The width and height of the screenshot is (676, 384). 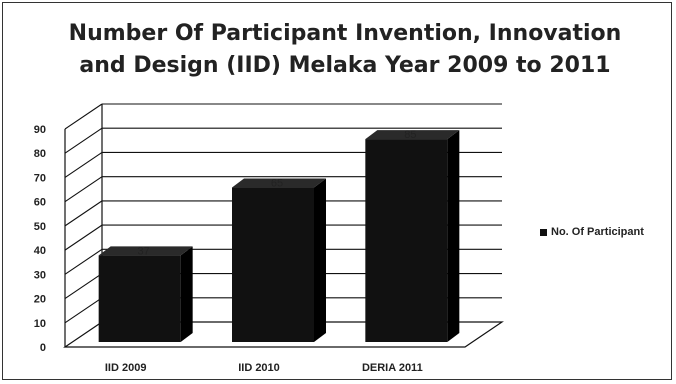 What do you see at coordinates (543, 232) in the screenshot?
I see `legend-swatch` at bounding box center [543, 232].